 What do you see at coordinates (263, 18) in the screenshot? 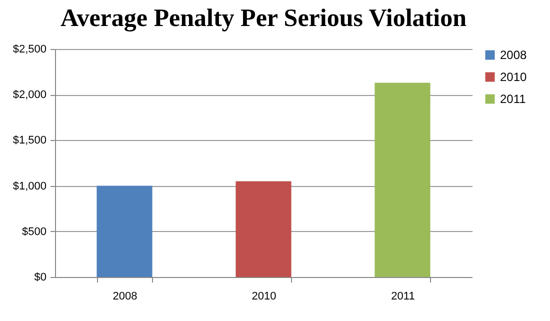
I see `chart-title: Average Penalty Per Serious Violation` at bounding box center [263, 18].